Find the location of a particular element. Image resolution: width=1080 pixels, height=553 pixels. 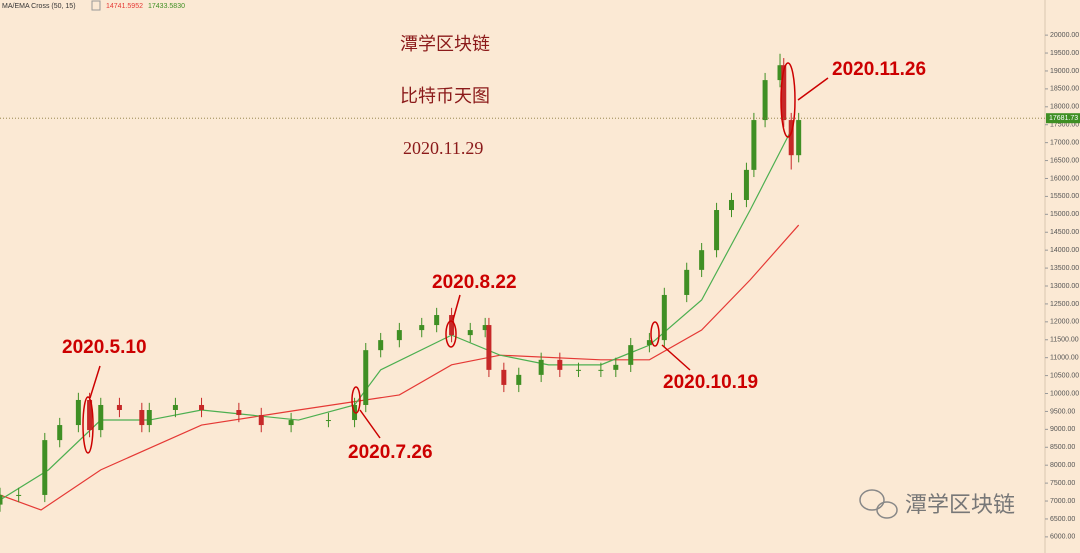

y-tick-label: 13000.00 is located at coordinates (1064, 286).